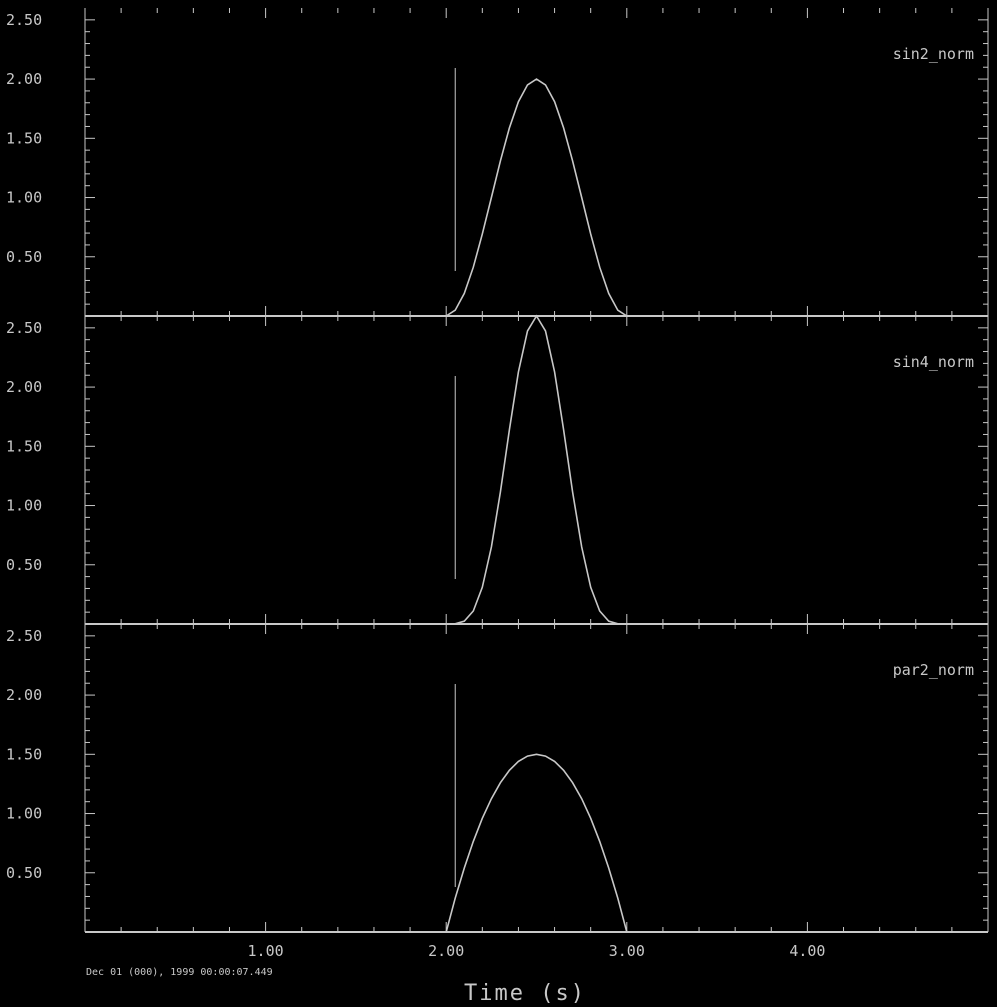 This screenshot has width=997, height=1007. I want to click on x-tick-label: 1.00, so click(266, 951).